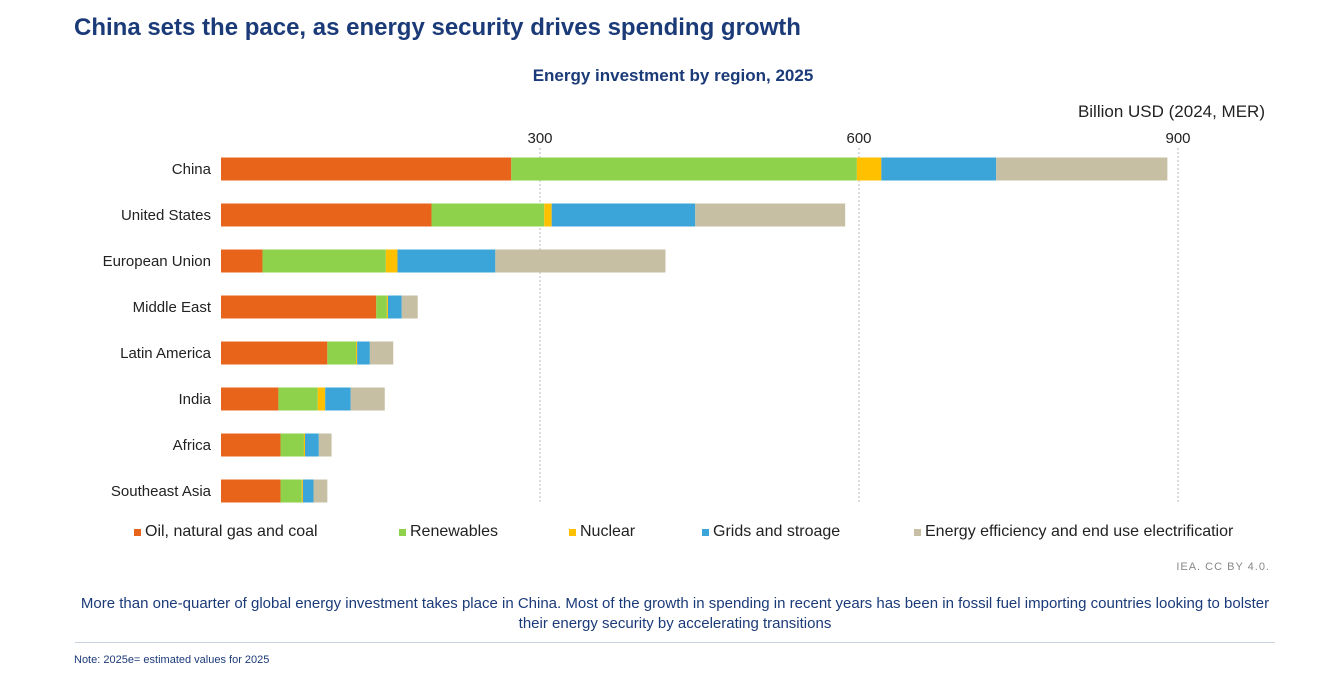 The image size is (1320, 686). I want to click on footnote: Note: 2025e= estimated values for 2025, so click(172, 660).